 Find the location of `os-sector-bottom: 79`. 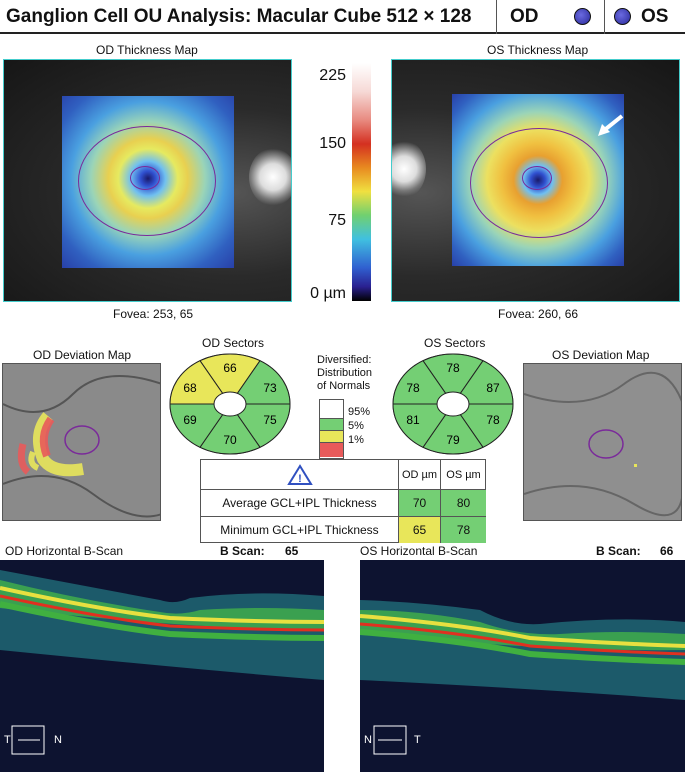

os-sector-bottom: 79 is located at coordinates (453, 440).